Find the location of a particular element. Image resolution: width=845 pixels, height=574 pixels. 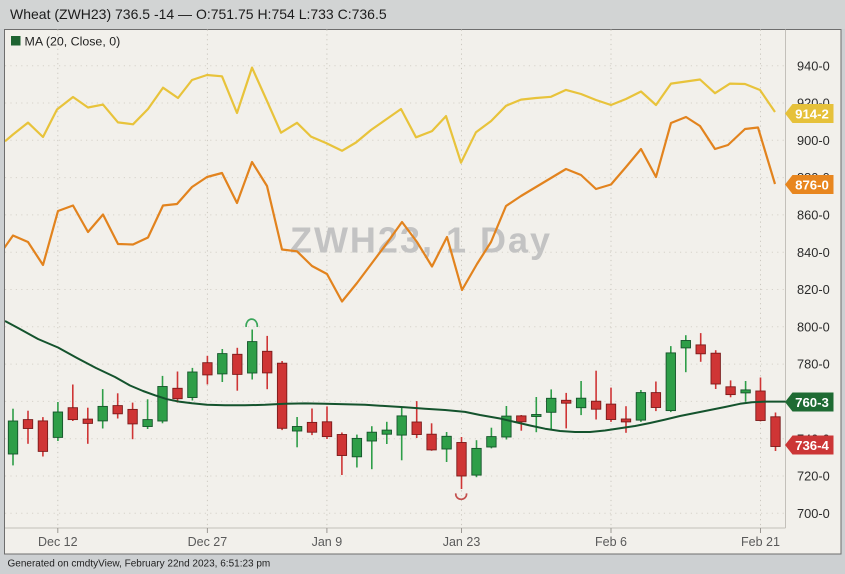

svg-text: 900-0 is located at coordinates (813, 140).